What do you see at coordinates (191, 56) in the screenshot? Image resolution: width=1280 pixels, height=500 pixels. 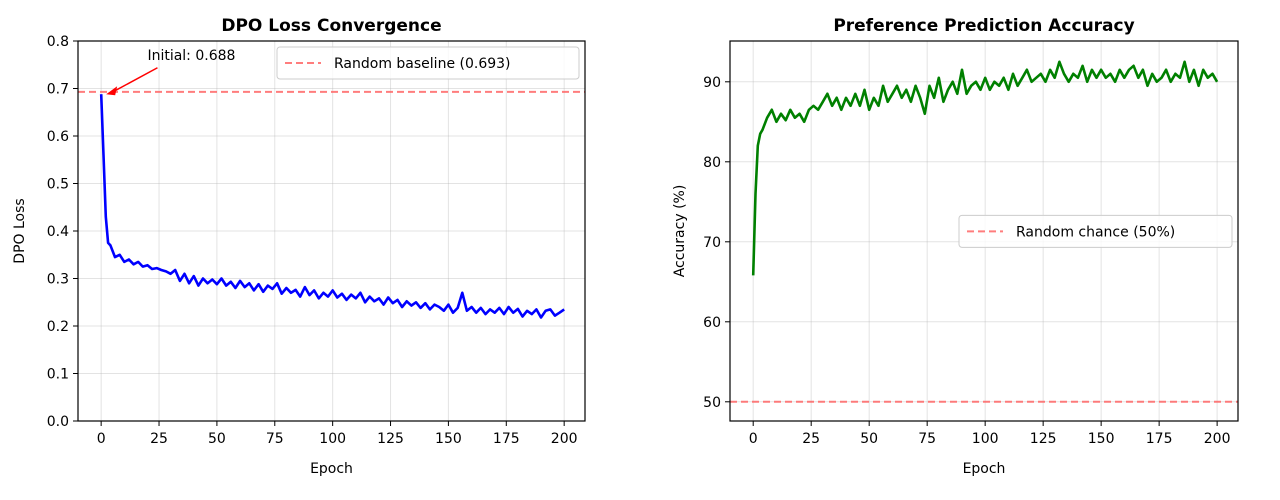 I see `annotation-text: Initial: 0.688` at bounding box center [191, 56].